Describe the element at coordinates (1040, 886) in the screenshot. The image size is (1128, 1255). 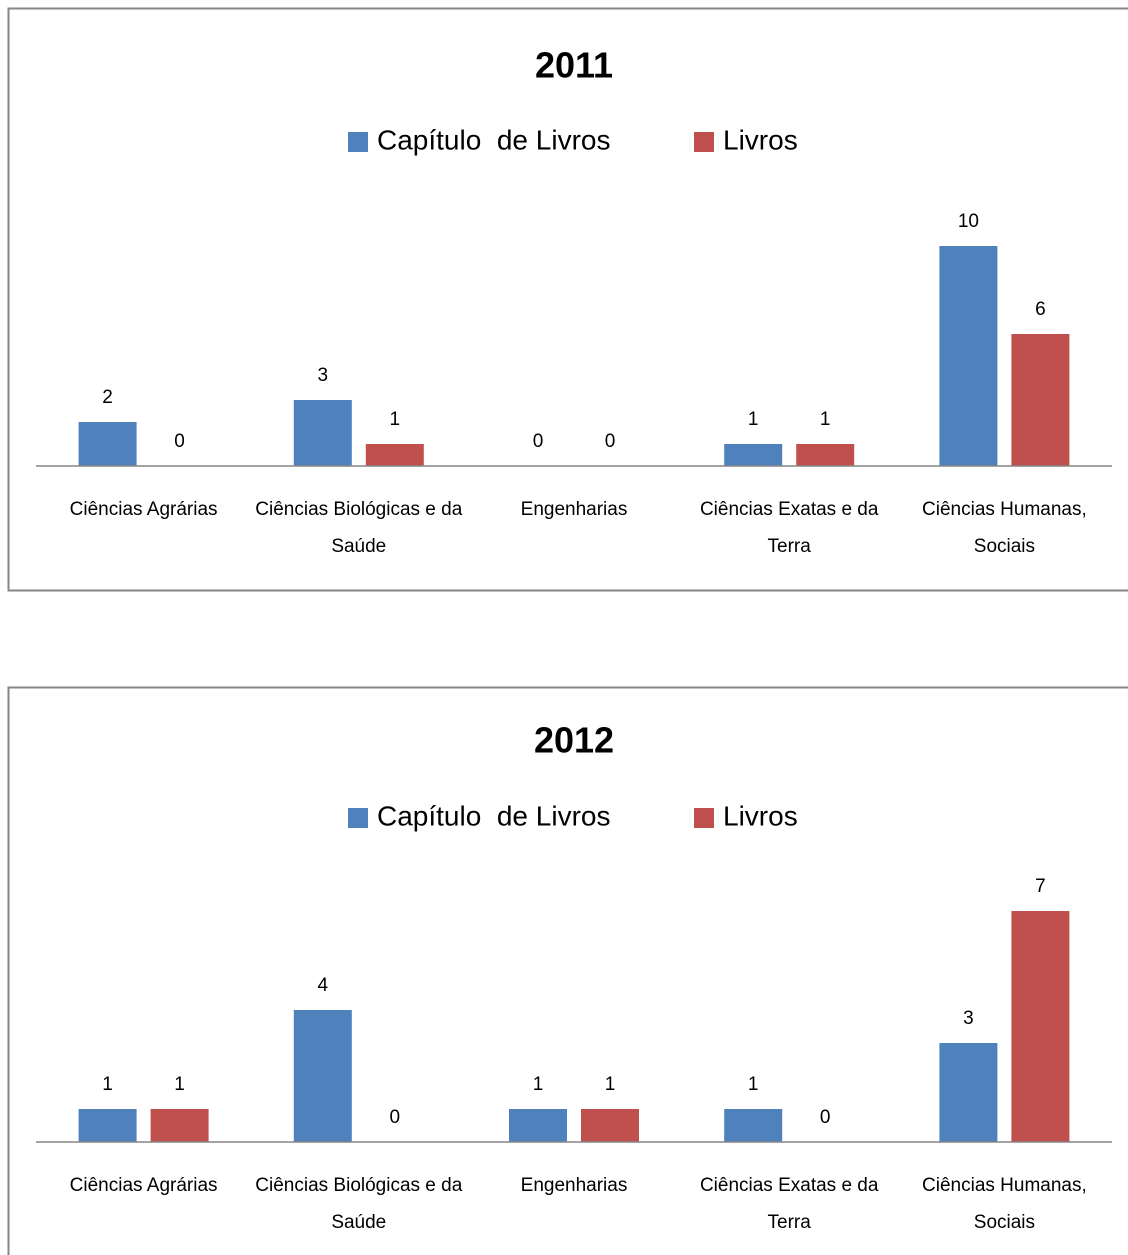
I see `data-label: 7` at that location.